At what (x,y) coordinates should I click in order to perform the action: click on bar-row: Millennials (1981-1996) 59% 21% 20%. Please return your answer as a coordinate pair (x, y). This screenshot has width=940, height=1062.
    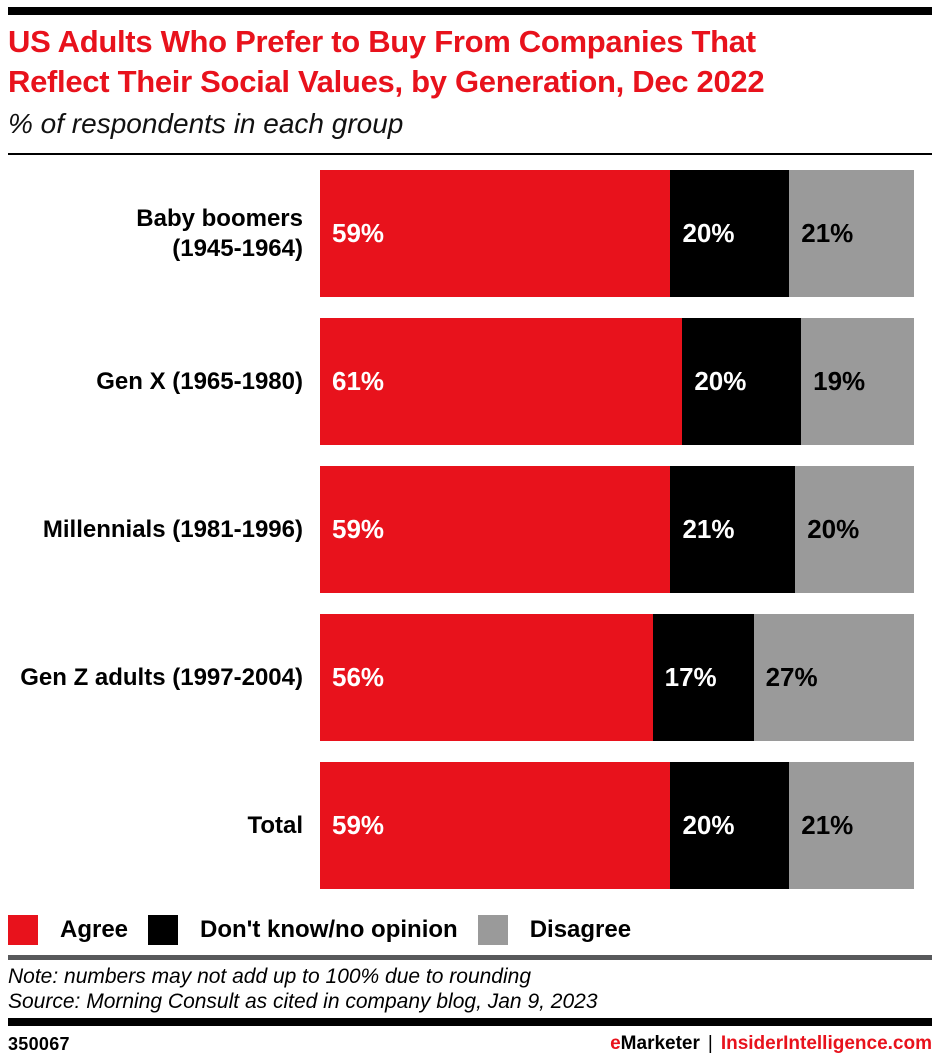
    Looking at the image, I should click on (470, 529).